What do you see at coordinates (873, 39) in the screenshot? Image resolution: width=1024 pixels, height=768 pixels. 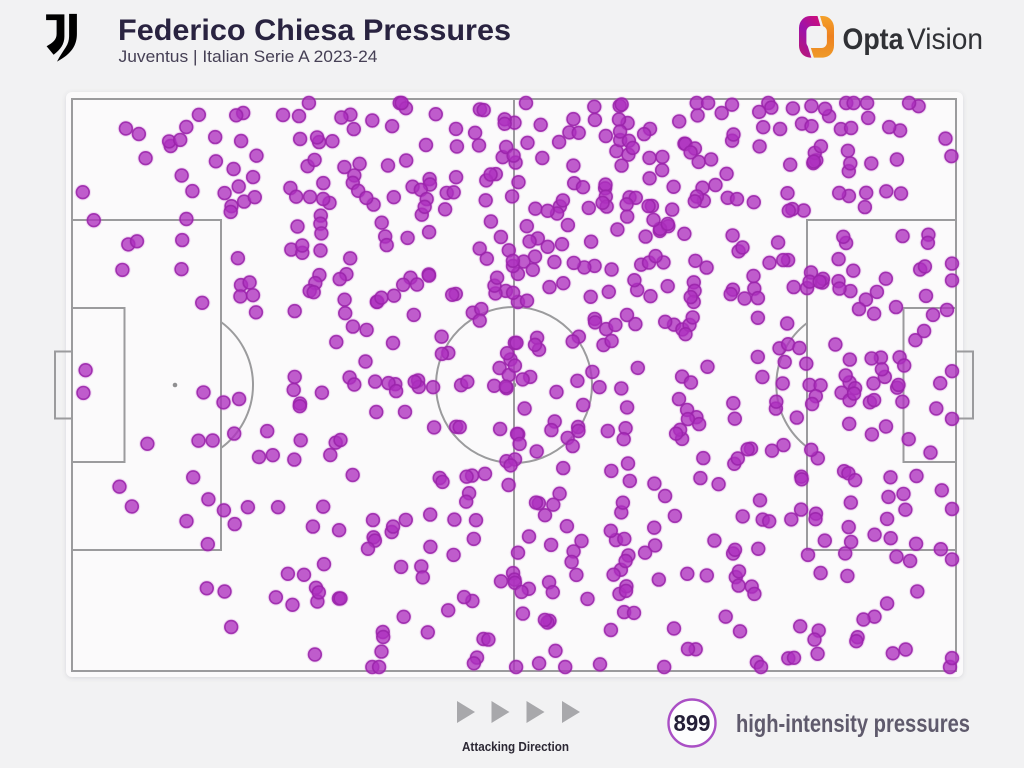 I see `svg-text: Opta` at bounding box center [873, 39].